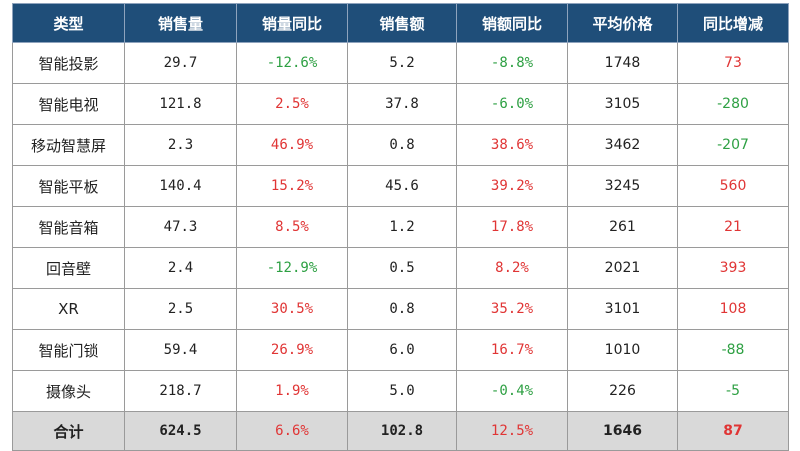  I want to click on cell-amount: 37.8, so click(402, 104).